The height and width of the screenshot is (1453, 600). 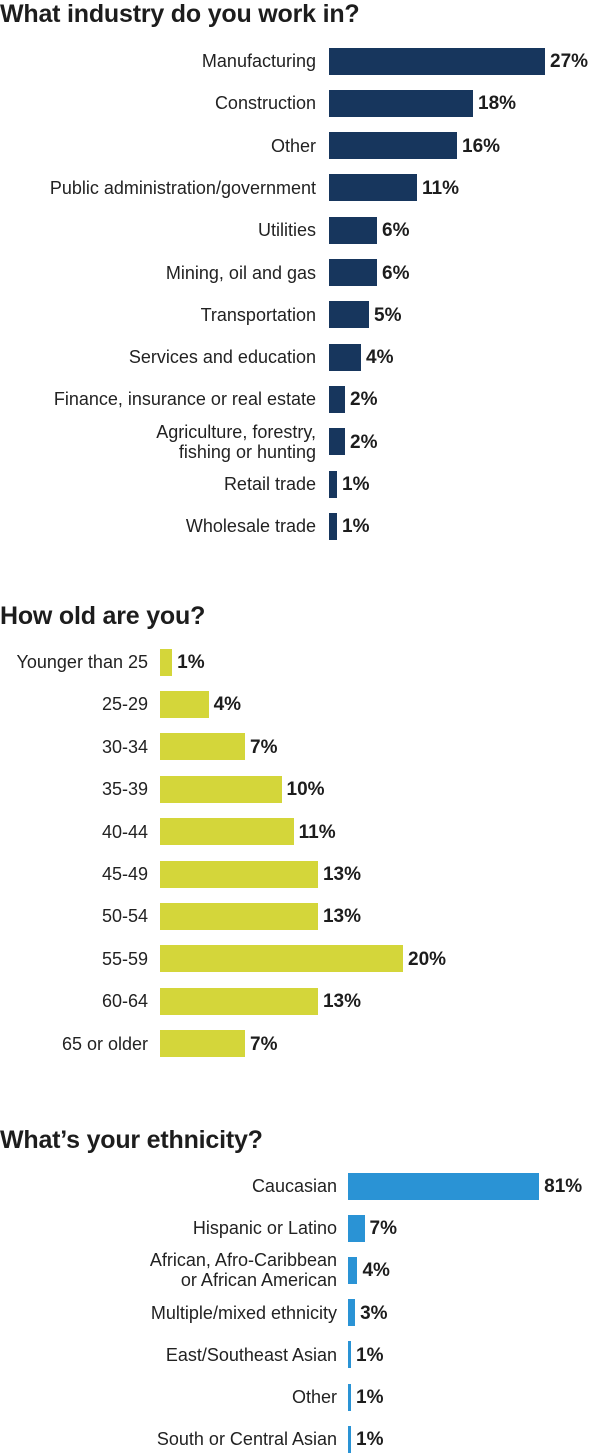 What do you see at coordinates (243, 1312) in the screenshot?
I see `category-label: Multiple/mixed ethnicity` at bounding box center [243, 1312].